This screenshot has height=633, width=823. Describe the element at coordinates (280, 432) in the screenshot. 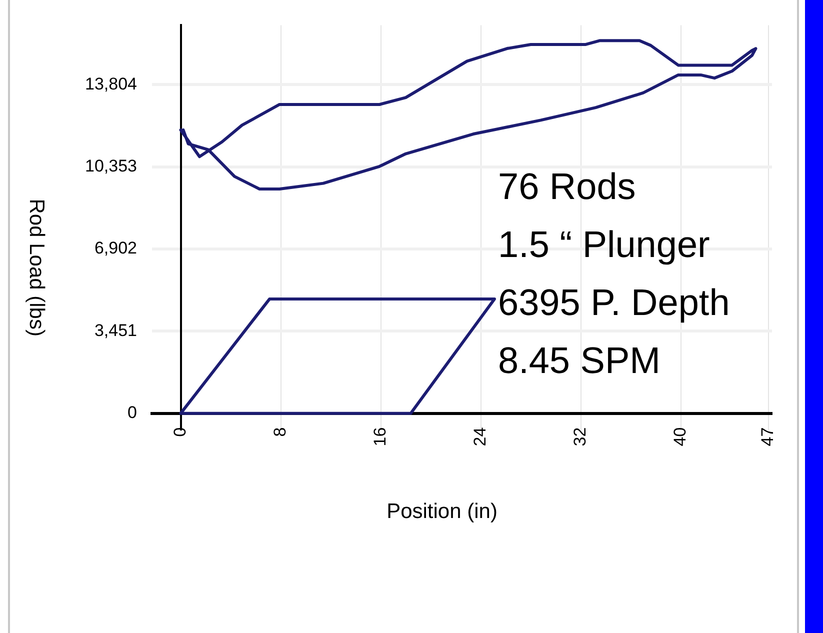

I see `x-tick-label: 8` at that location.